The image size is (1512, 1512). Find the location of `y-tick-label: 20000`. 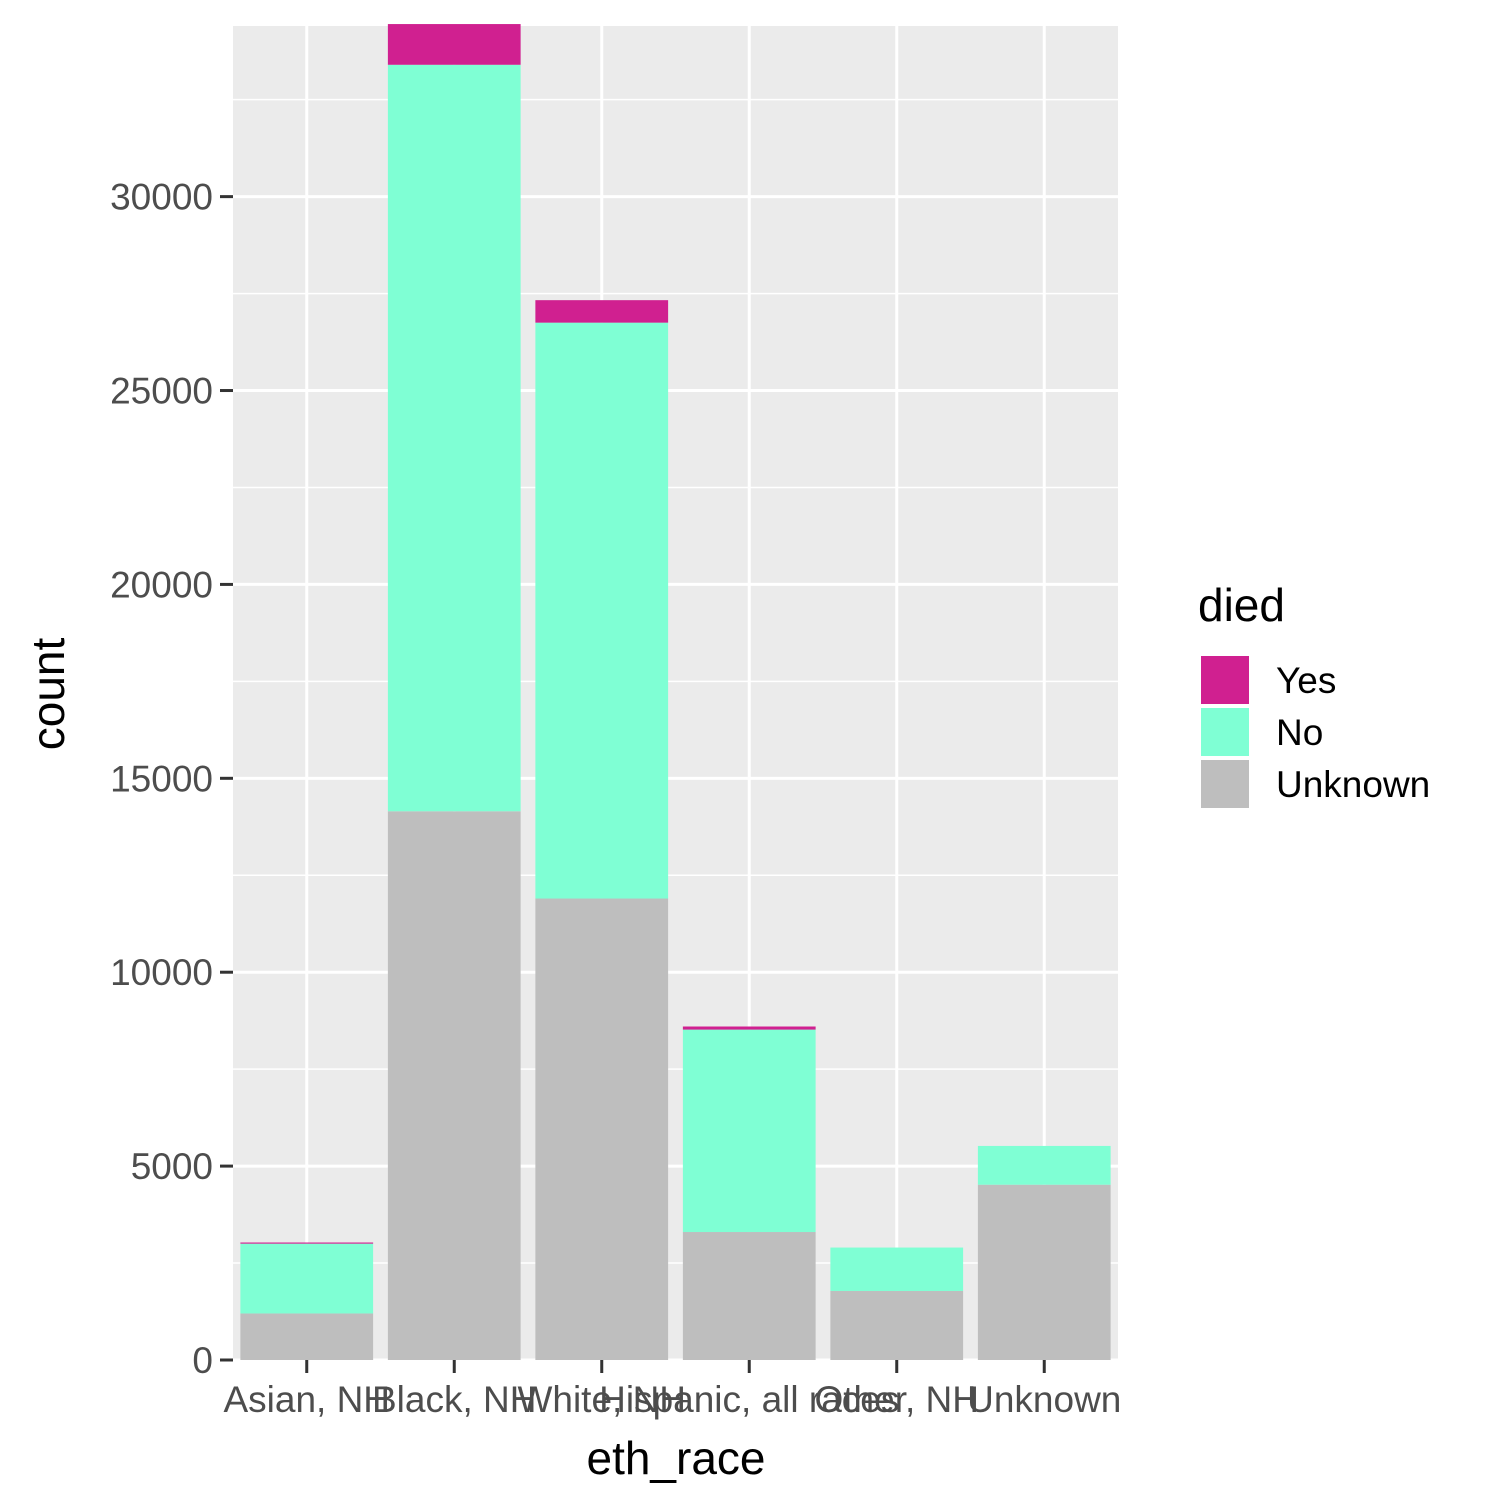

y-tick-label: 20000 is located at coordinates (161, 584).